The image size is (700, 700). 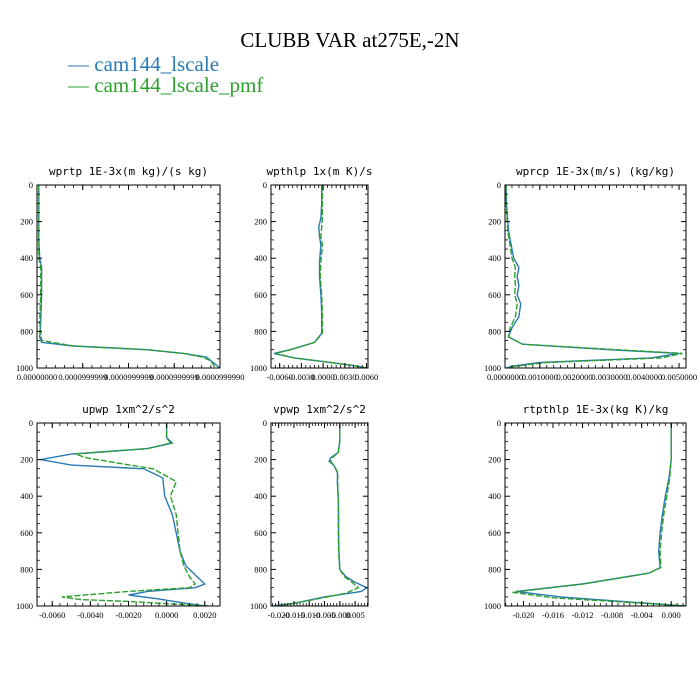 What do you see at coordinates (37, 377) in the screenshot?
I see `x-tick-label: 0.00000000` at bounding box center [37, 377].